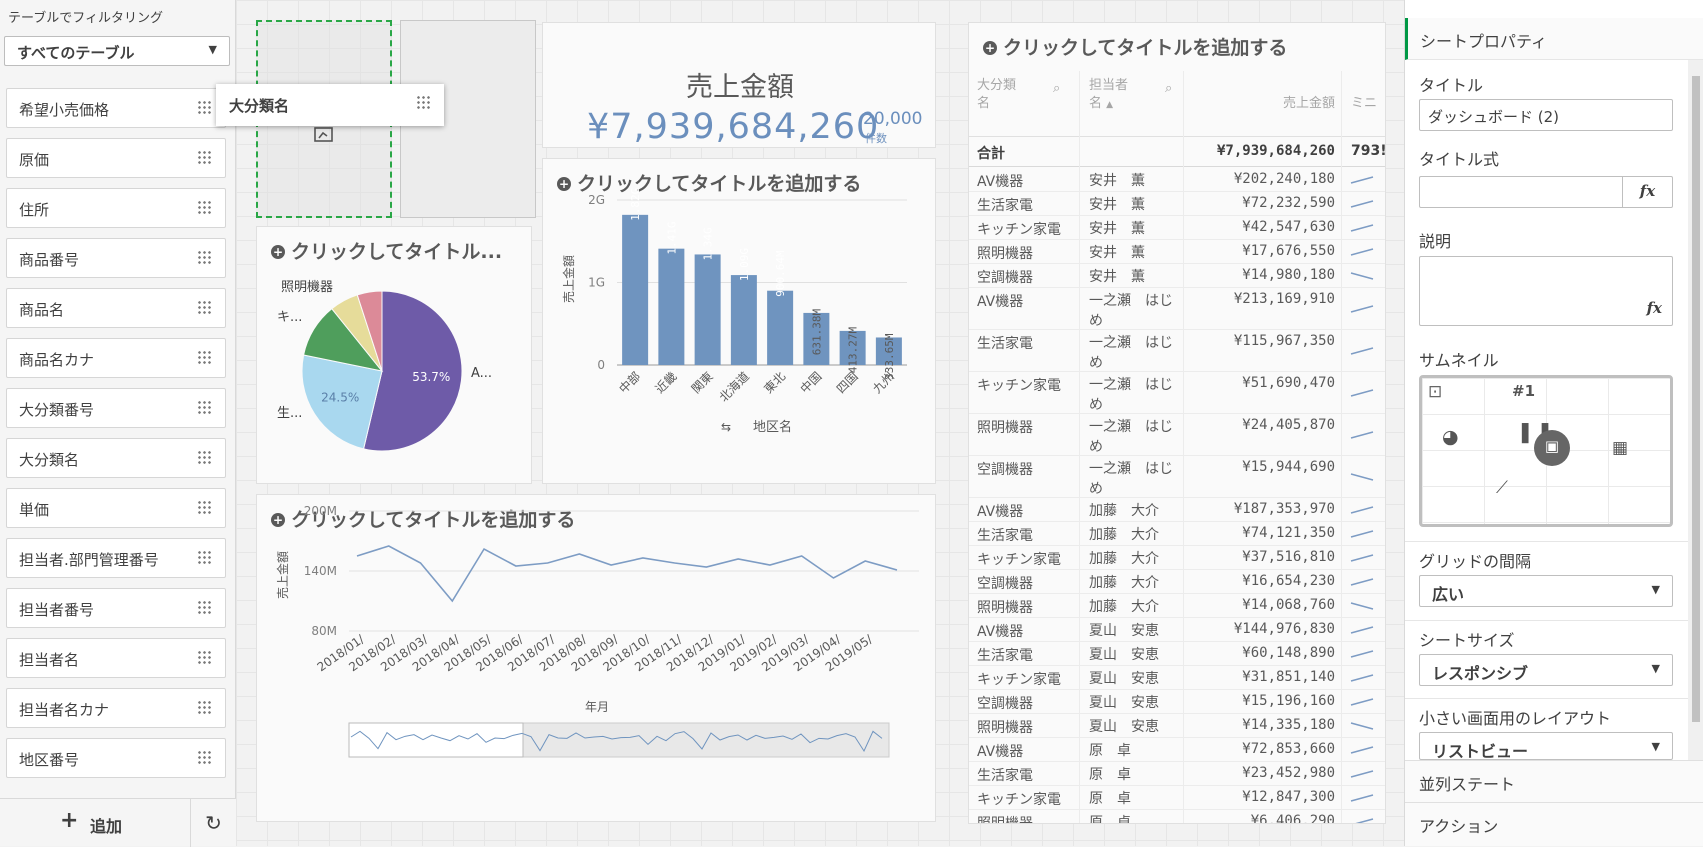  Describe the element at coordinates (1177, 204) in the screenshot. I see `table-row: 生活家電 安井 薫 ¥72,232,590` at that location.